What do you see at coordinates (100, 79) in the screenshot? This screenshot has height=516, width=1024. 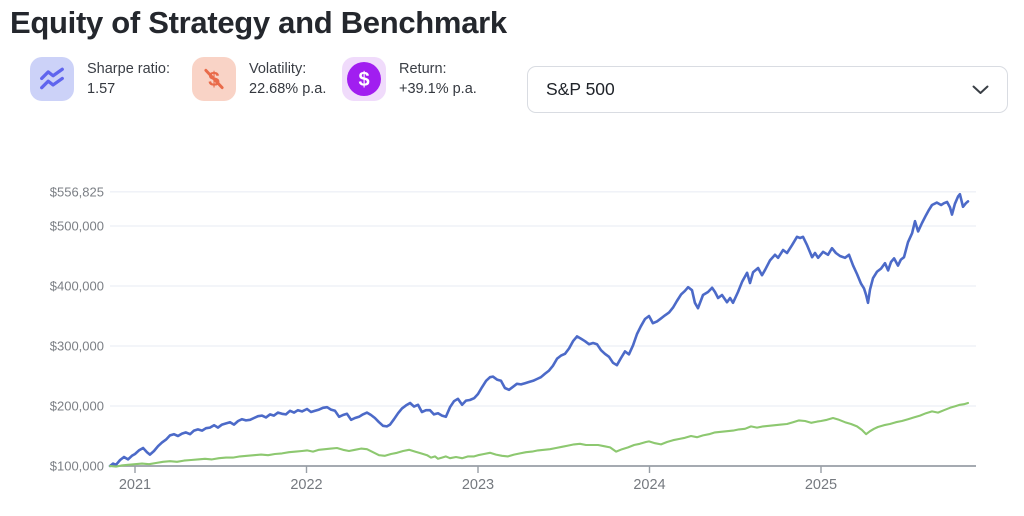 I see `stat-sharpe-ratio: Sharpe ratio: 1.57` at bounding box center [100, 79].